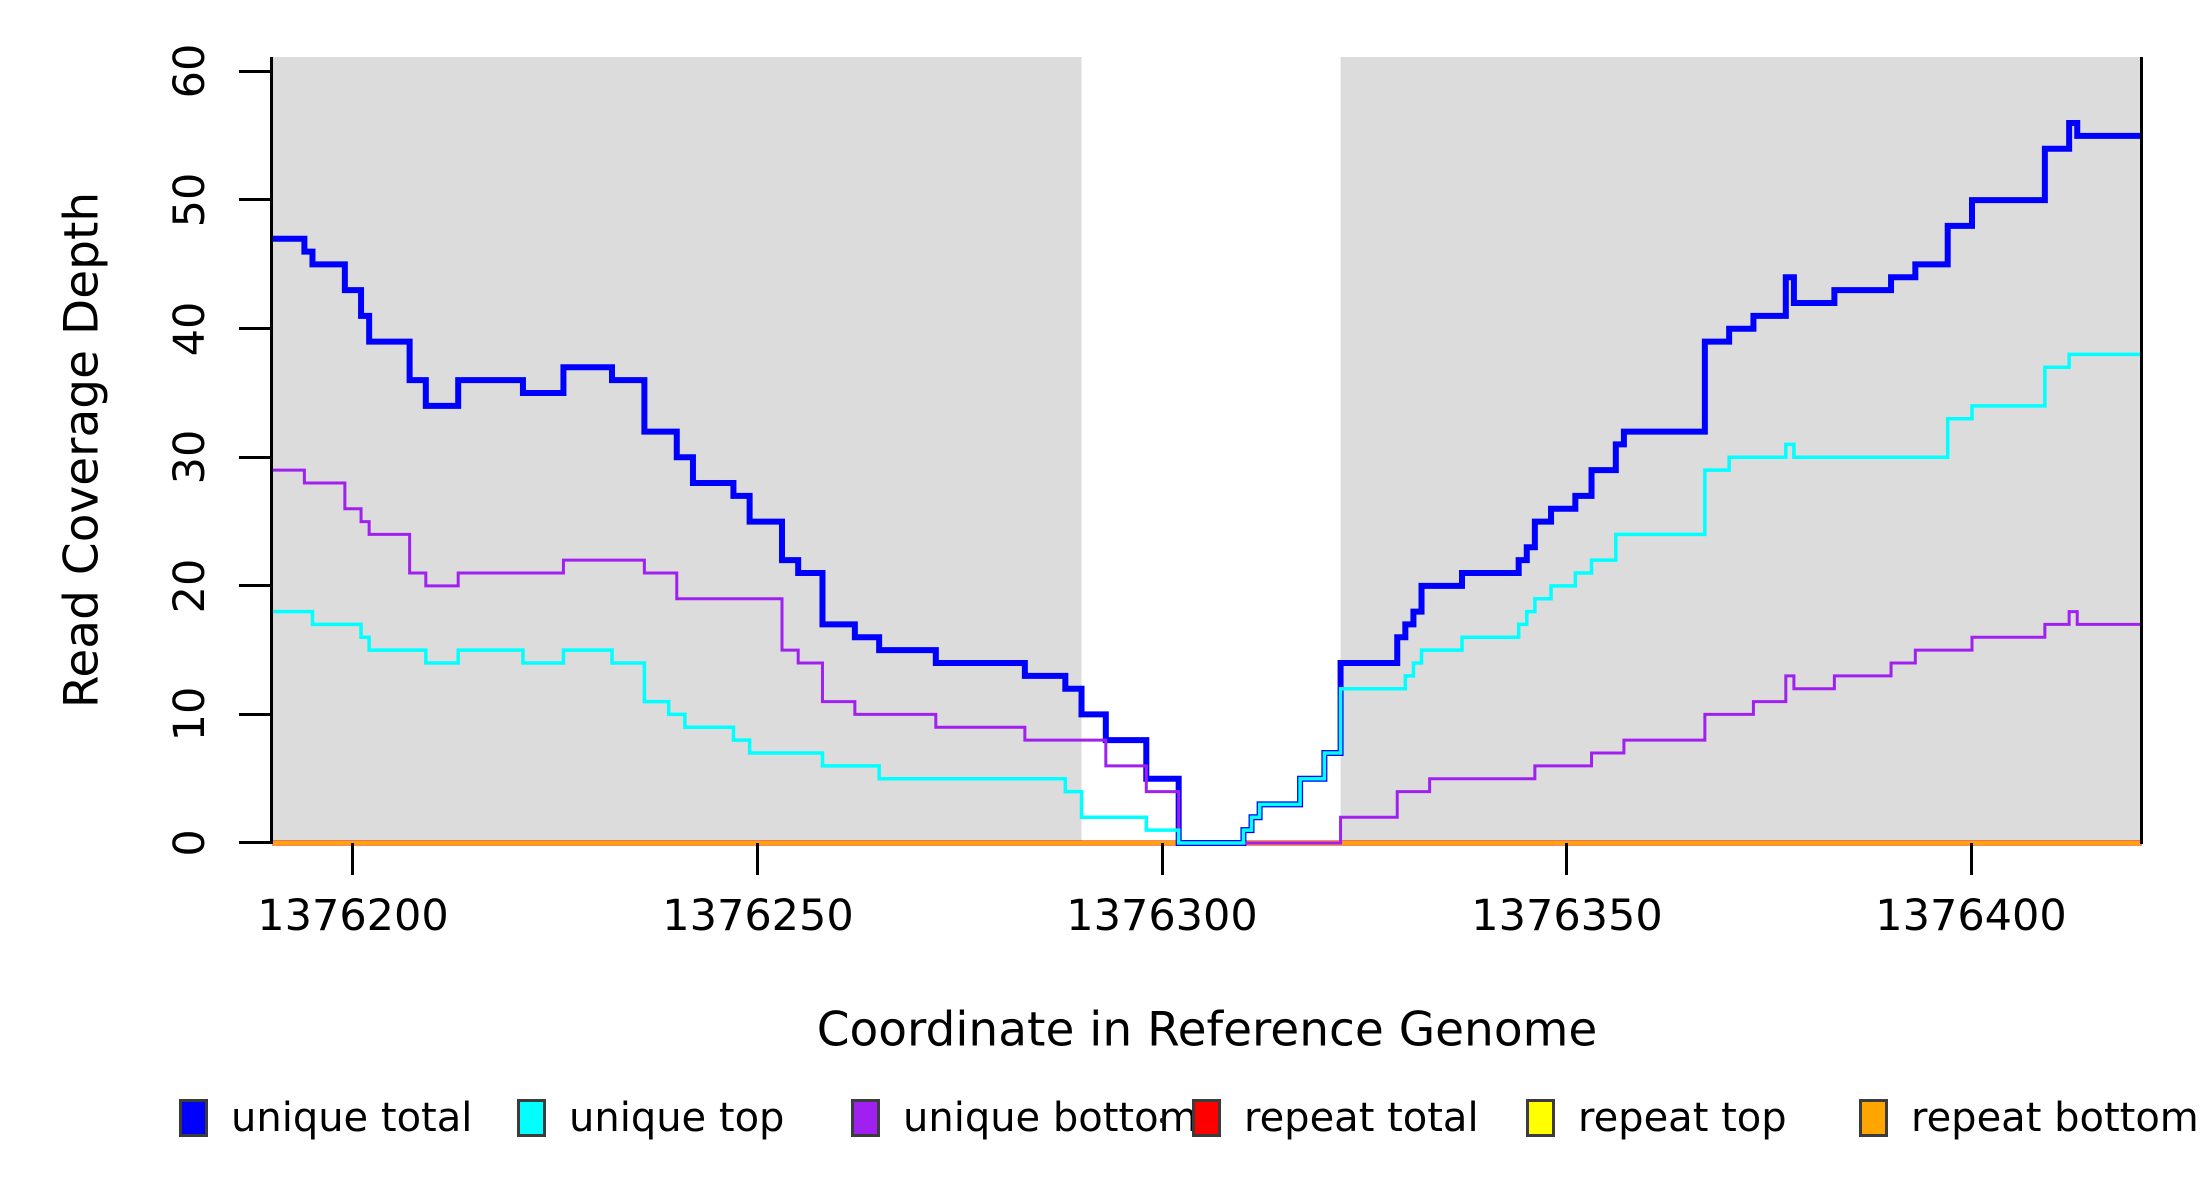 This screenshot has height=1200, width=2200. Describe the element at coordinates (193, 1118) in the screenshot. I see `unique-total-swatch-icon` at that location.